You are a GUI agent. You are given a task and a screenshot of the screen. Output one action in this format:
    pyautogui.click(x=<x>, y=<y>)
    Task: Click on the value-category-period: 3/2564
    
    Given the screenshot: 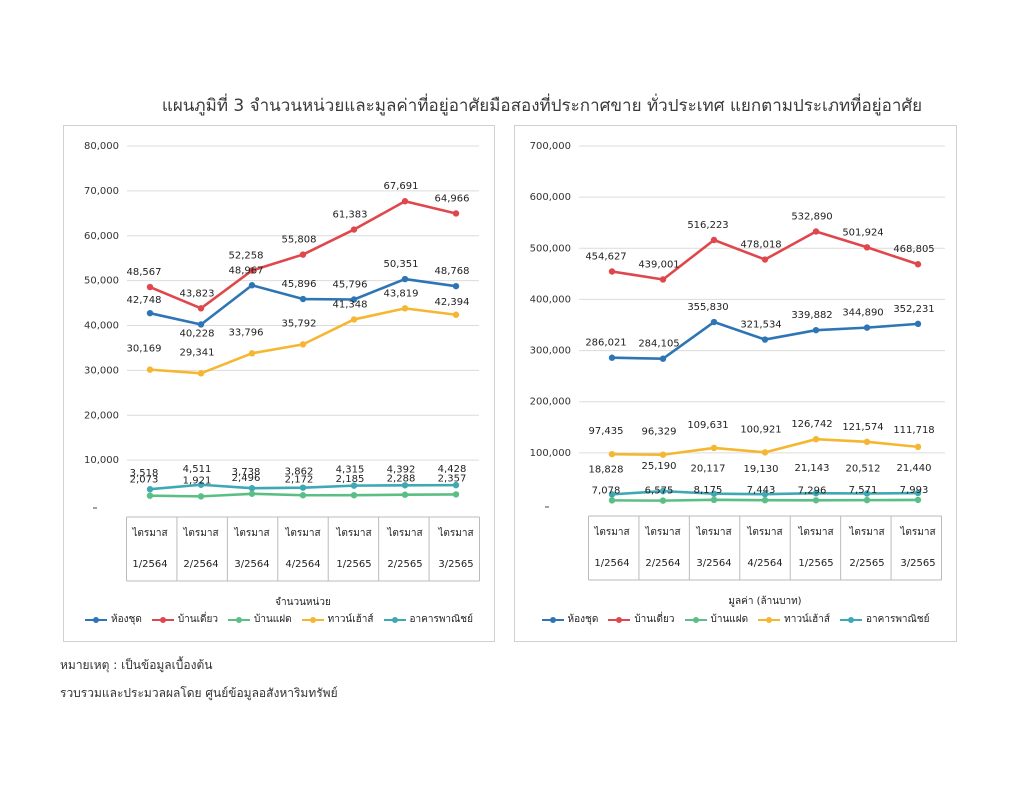 What is the action you would take?
    pyautogui.click(x=713, y=563)
    